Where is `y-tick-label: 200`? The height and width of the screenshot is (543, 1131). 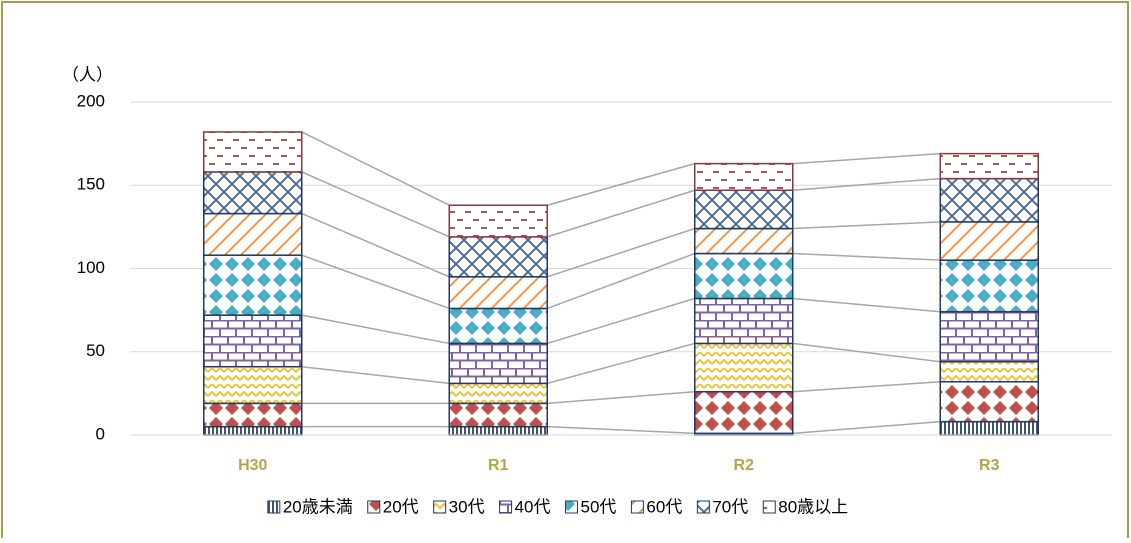
y-tick-label: 200 is located at coordinates (91, 100).